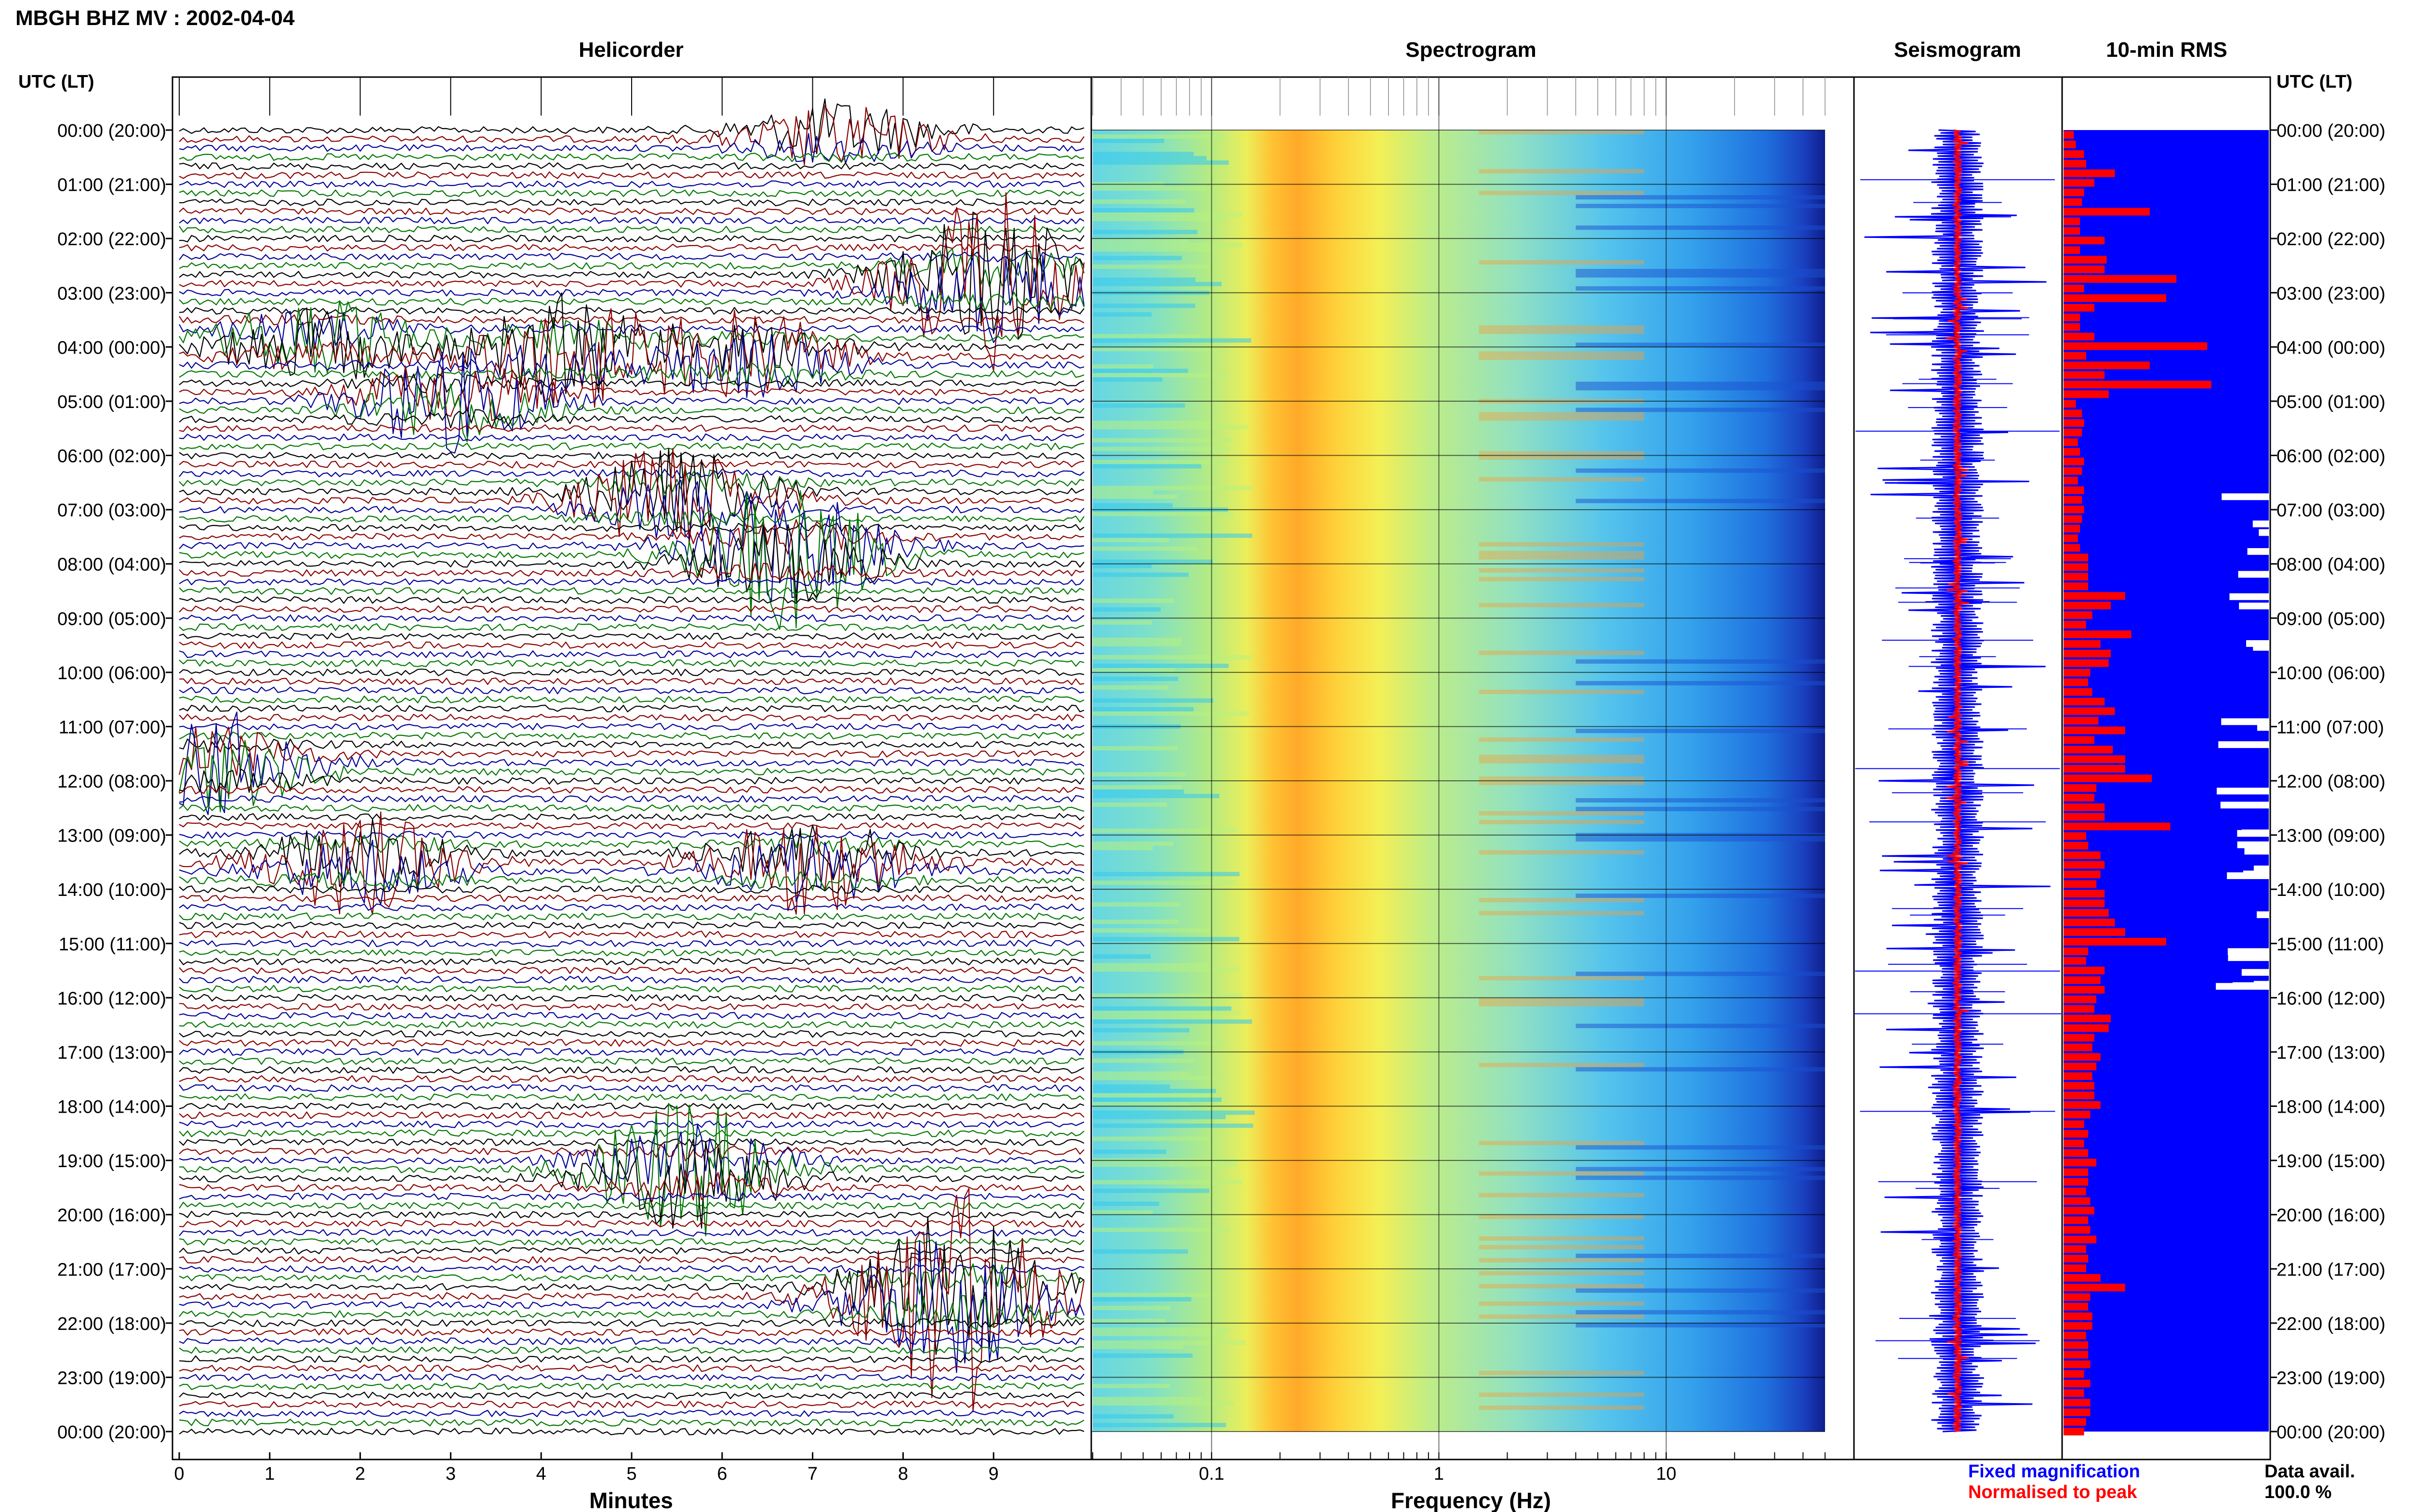 The height and width of the screenshot is (1512, 2409). I want to click on time-label-right: 18:00 (14:00), so click(2331, 1107).